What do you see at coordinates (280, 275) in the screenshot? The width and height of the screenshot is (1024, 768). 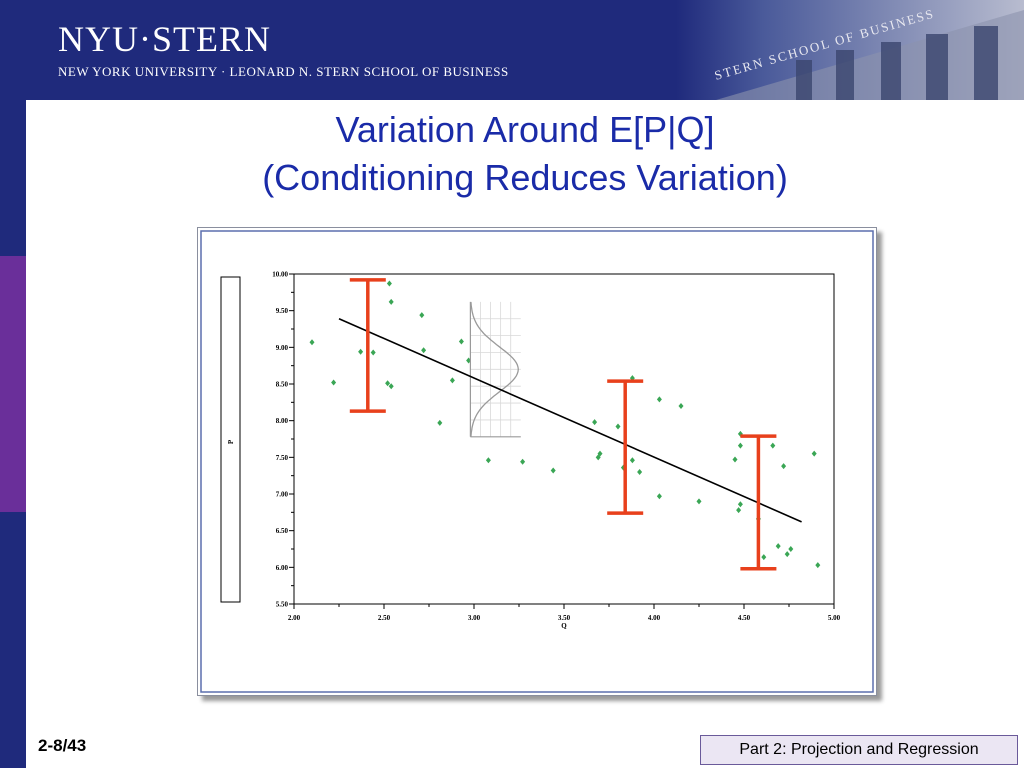 I see `y-tick-label: 10.00` at bounding box center [280, 275].